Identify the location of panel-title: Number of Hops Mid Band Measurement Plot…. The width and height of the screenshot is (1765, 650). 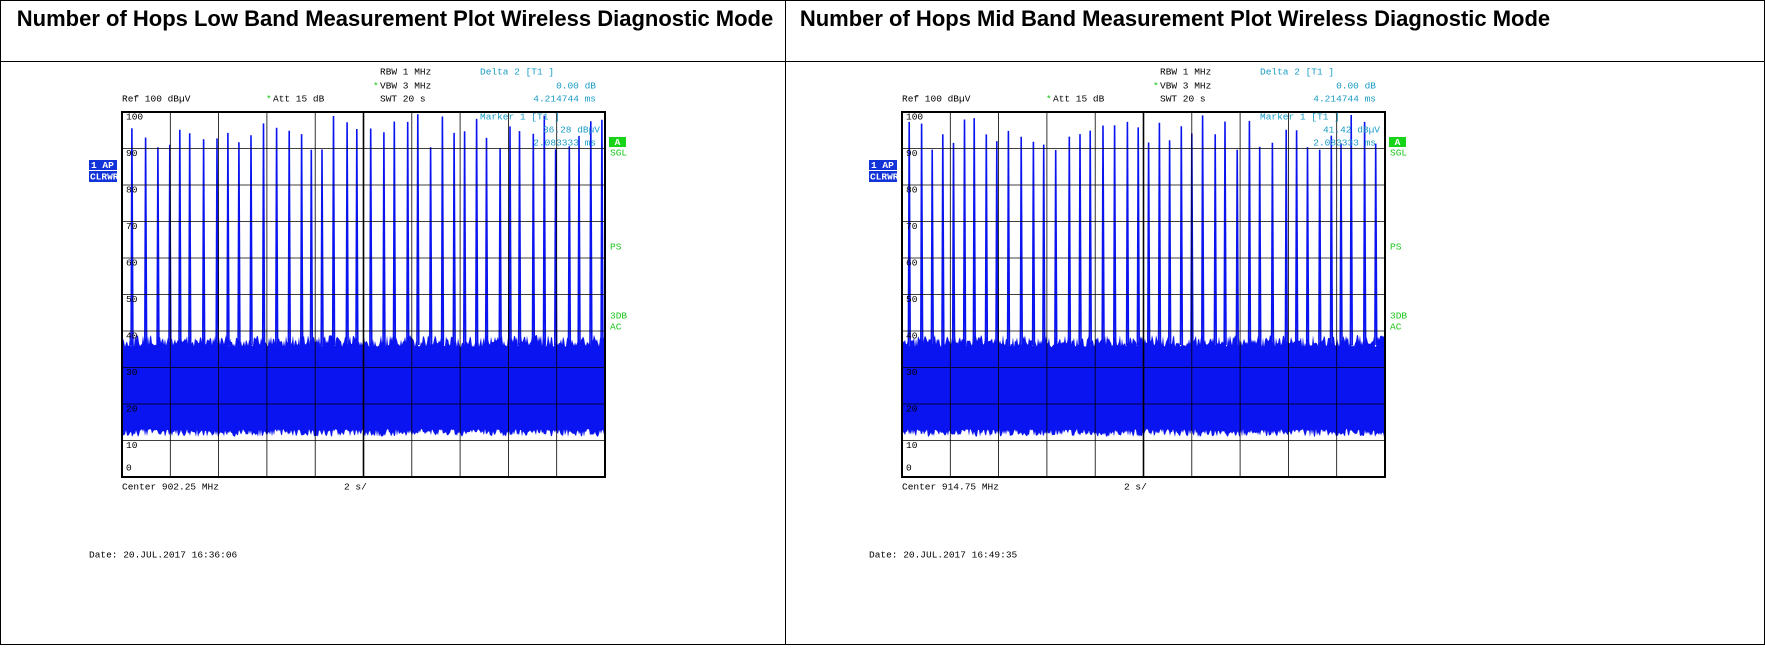
(1175, 18).